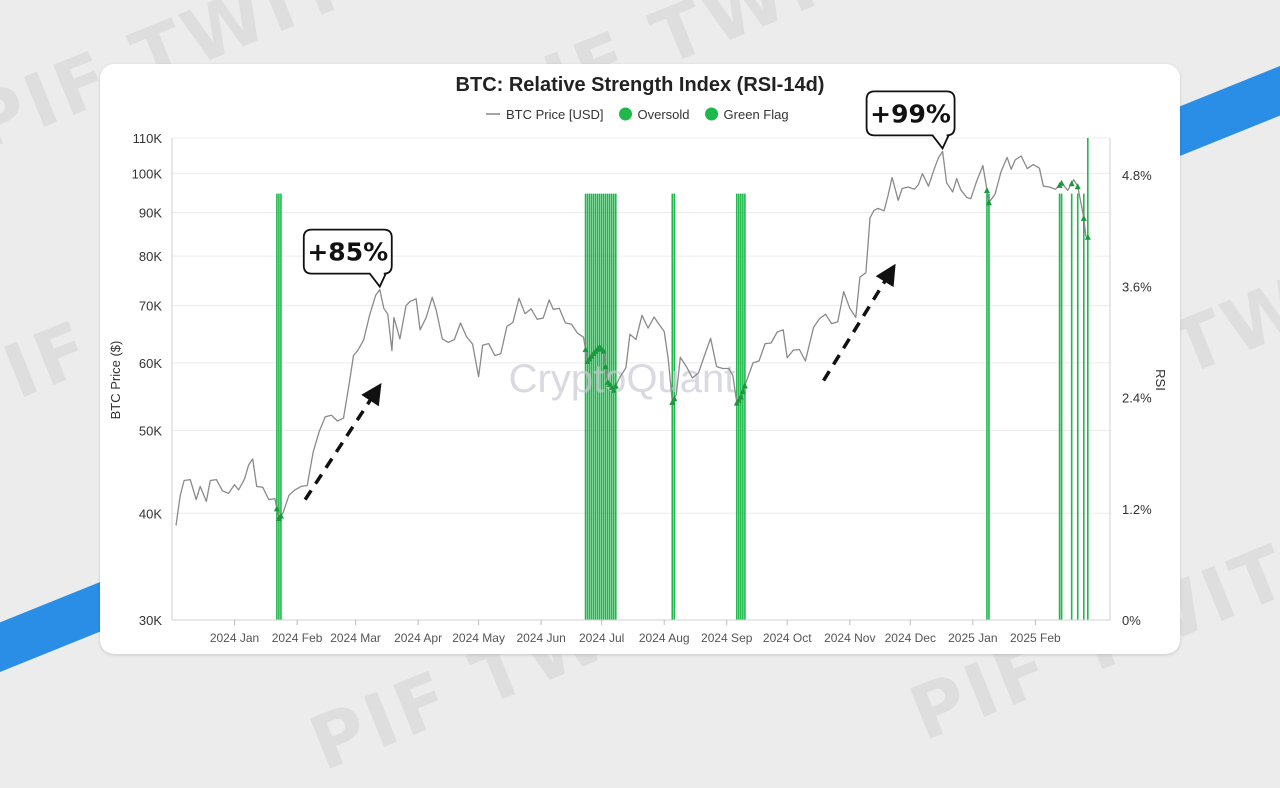 This screenshot has height=788, width=1280. Describe the element at coordinates (150, 363) in the screenshot. I see `y-left-tick-label: 60K` at that location.